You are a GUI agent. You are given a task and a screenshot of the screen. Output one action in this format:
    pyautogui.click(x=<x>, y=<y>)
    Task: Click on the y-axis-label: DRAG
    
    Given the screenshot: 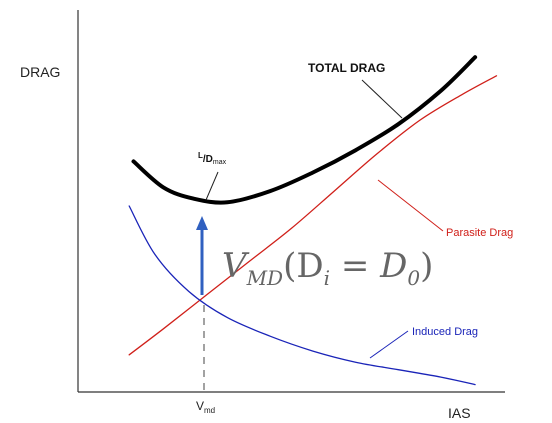 What is the action you would take?
    pyautogui.click(x=40, y=72)
    